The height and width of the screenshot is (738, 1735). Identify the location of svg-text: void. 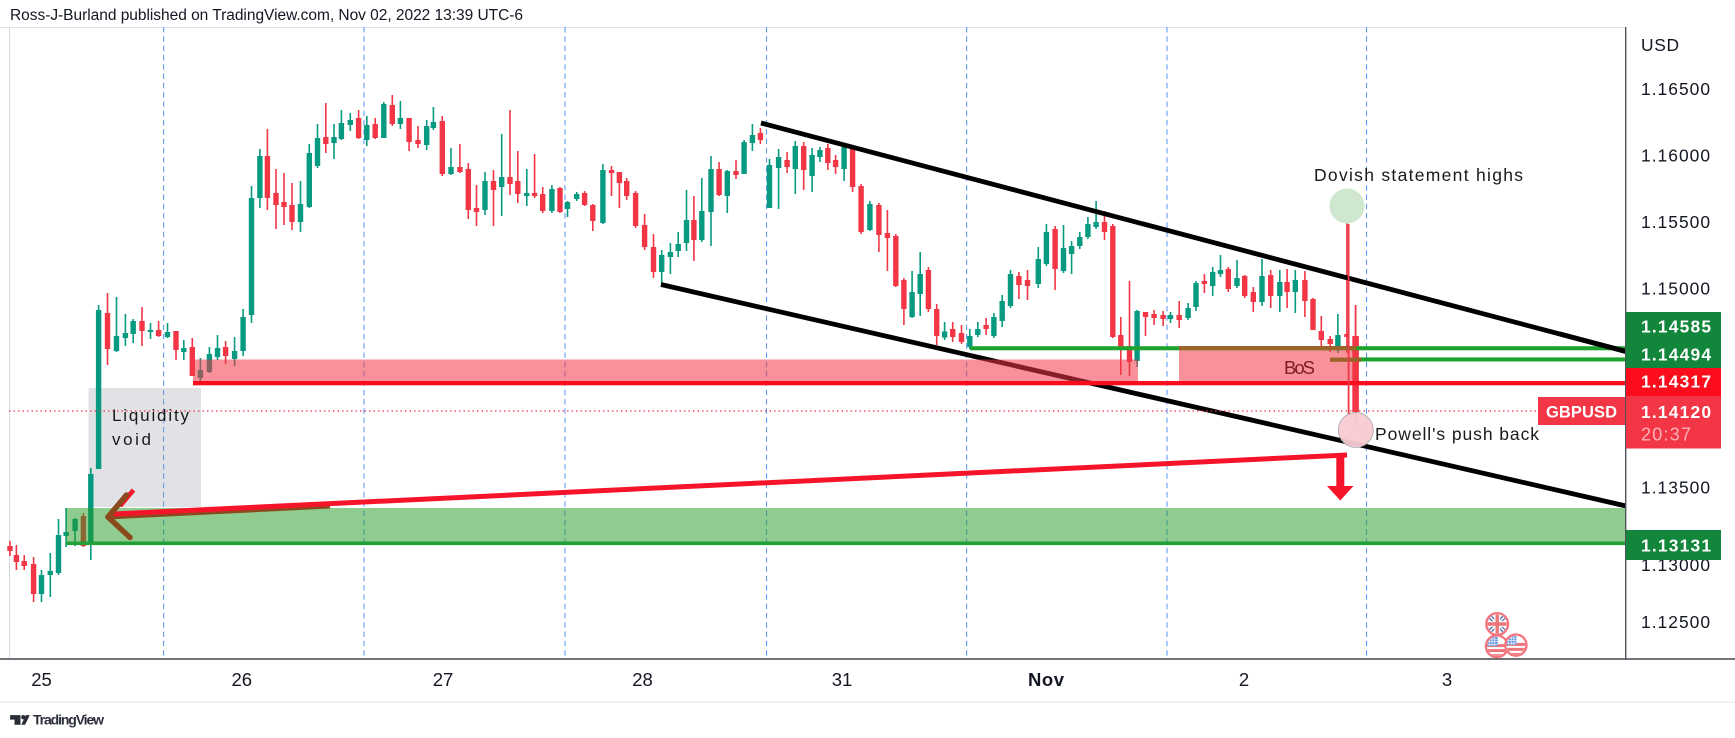
(131, 439).